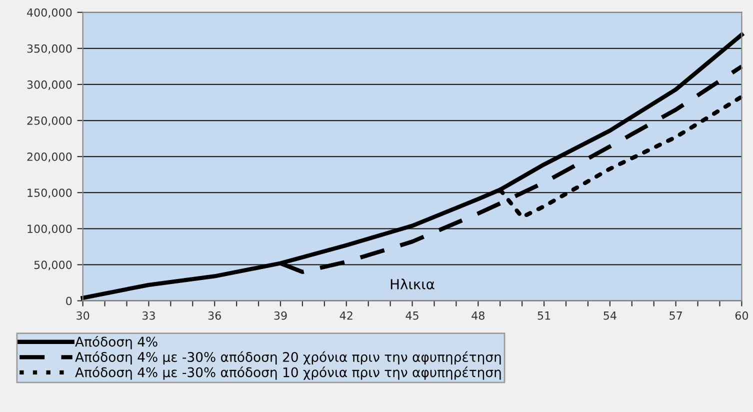 The width and height of the screenshot is (753, 412). What do you see at coordinates (412, 316) in the screenshot?
I see `x-tick-label: 45` at bounding box center [412, 316].